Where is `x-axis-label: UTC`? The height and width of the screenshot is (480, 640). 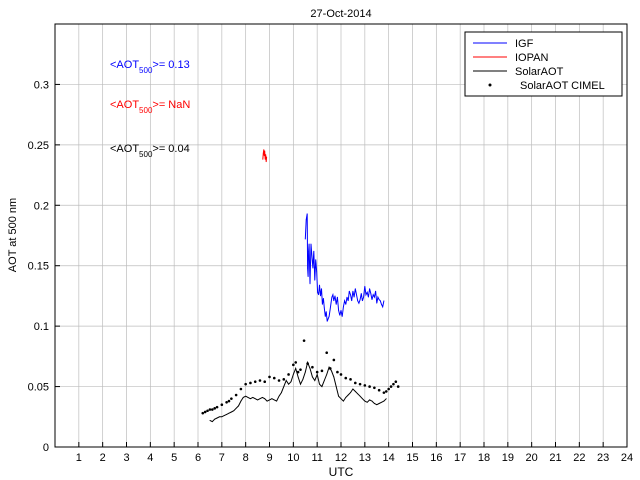
x-axis-label: UTC is located at coordinates (341, 472).